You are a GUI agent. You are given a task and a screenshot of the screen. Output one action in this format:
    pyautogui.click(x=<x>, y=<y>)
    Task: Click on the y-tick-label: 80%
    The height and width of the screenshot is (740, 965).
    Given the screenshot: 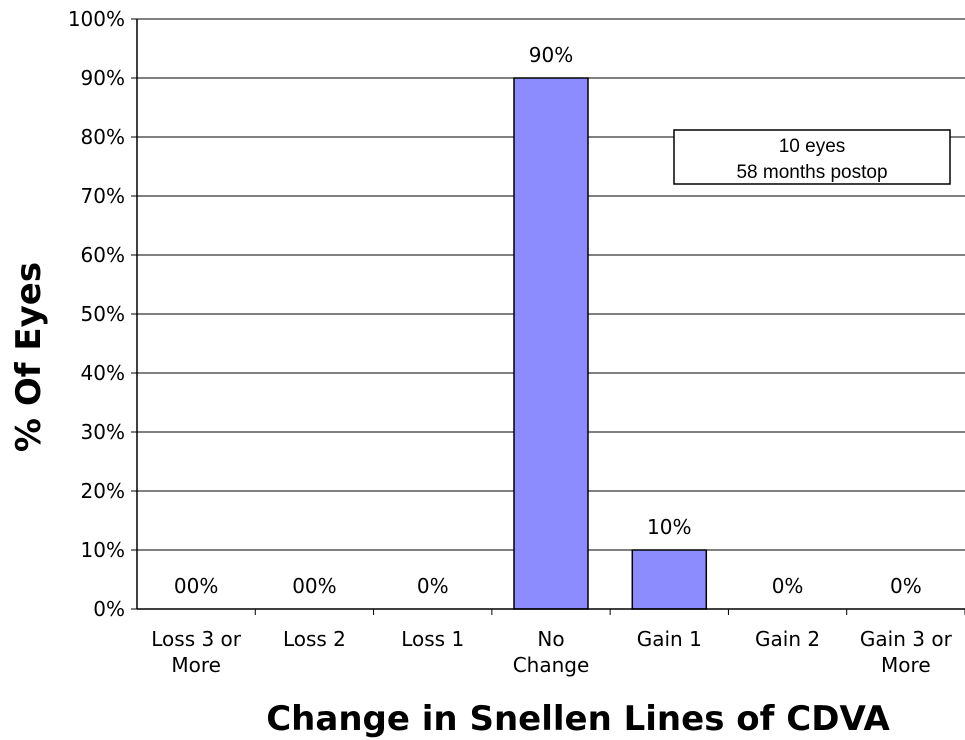 What is the action you would take?
    pyautogui.click(x=103, y=137)
    